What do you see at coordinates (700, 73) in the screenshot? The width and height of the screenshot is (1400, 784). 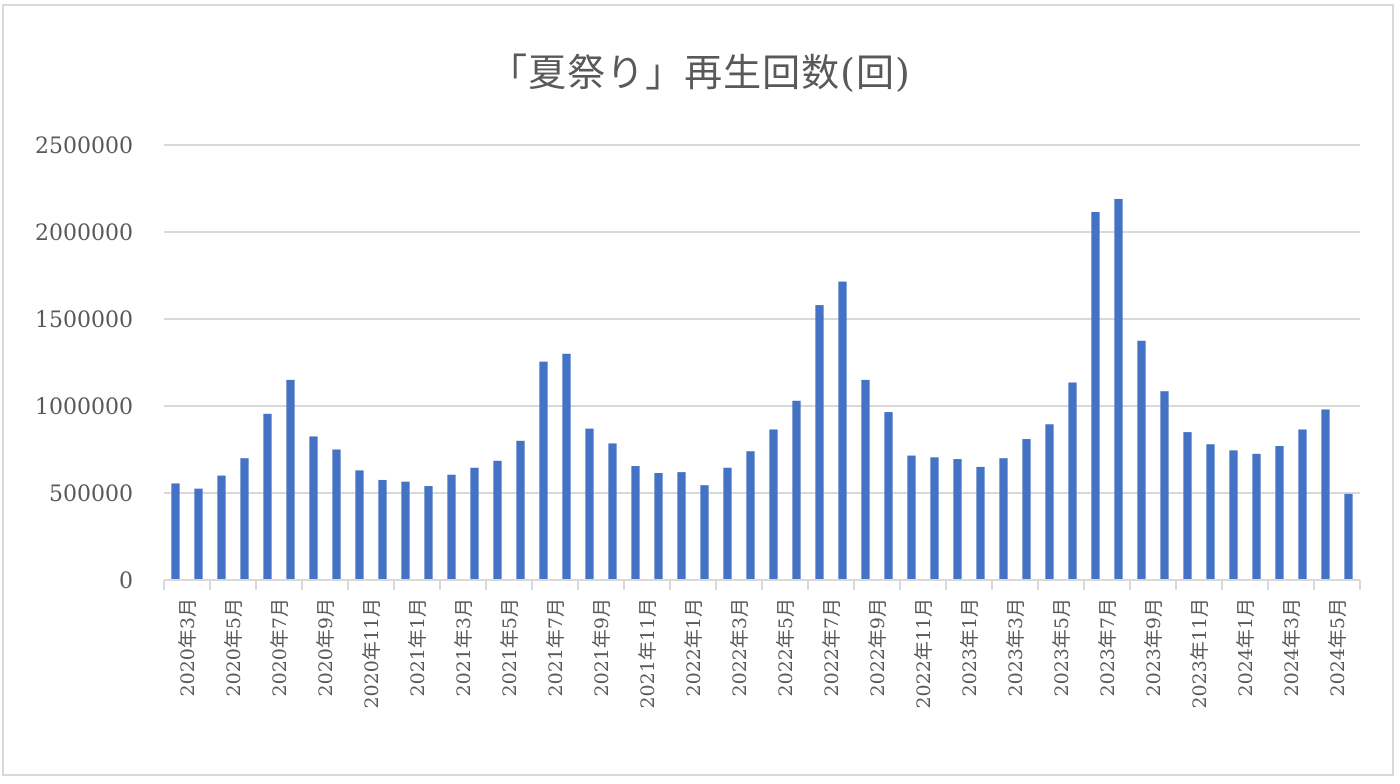 I see `chart-title: 「夏祭り」再生回数(回)` at bounding box center [700, 73].